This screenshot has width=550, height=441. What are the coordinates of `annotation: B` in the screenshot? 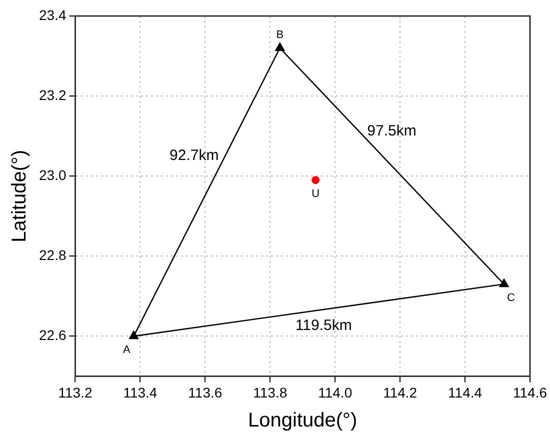 It's located at (280, 35).